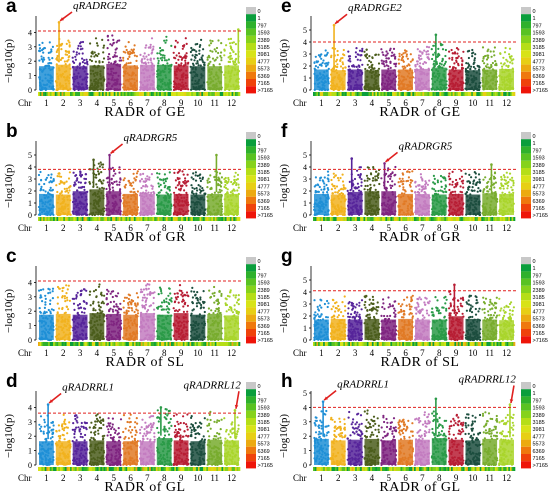 This screenshot has height=500, width=550. I want to click on chr-4-points, so click(372, 191).